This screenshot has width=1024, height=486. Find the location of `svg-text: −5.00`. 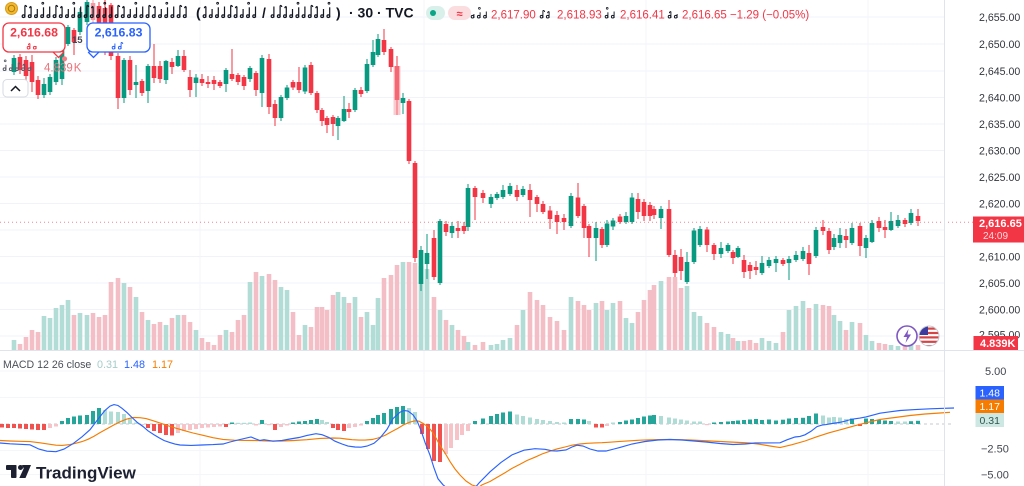

svg-text: −5.00 is located at coordinates (995, 476).